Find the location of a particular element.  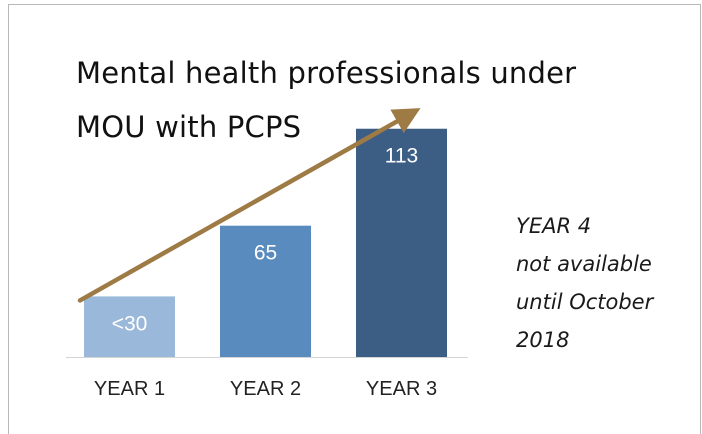

value-label-2: 65 is located at coordinates (265, 253).